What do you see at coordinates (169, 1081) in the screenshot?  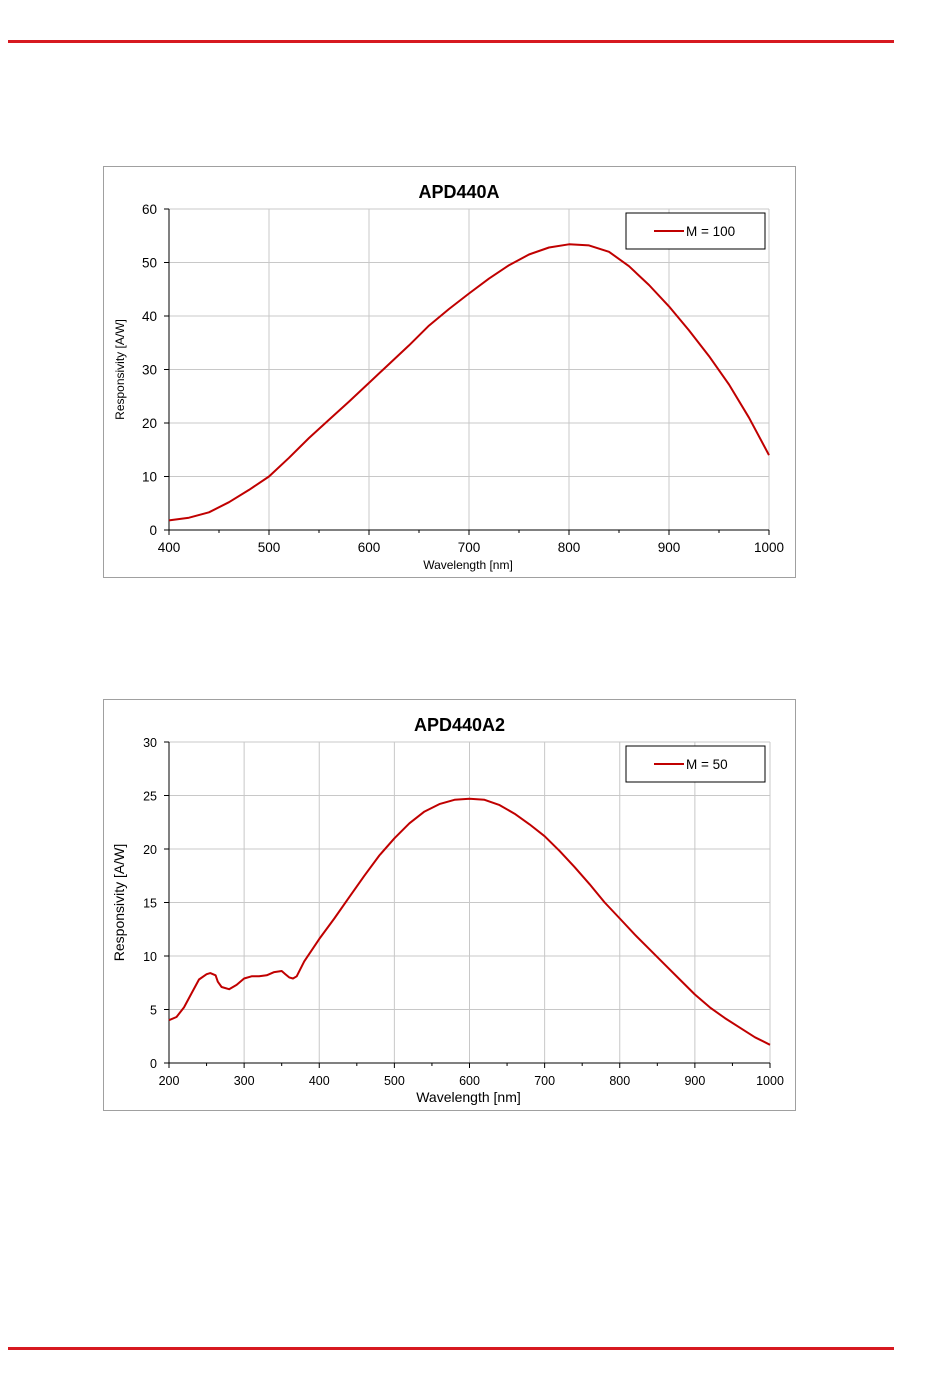 I see `x-tick-label: 200` at bounding box center [169, 1081].